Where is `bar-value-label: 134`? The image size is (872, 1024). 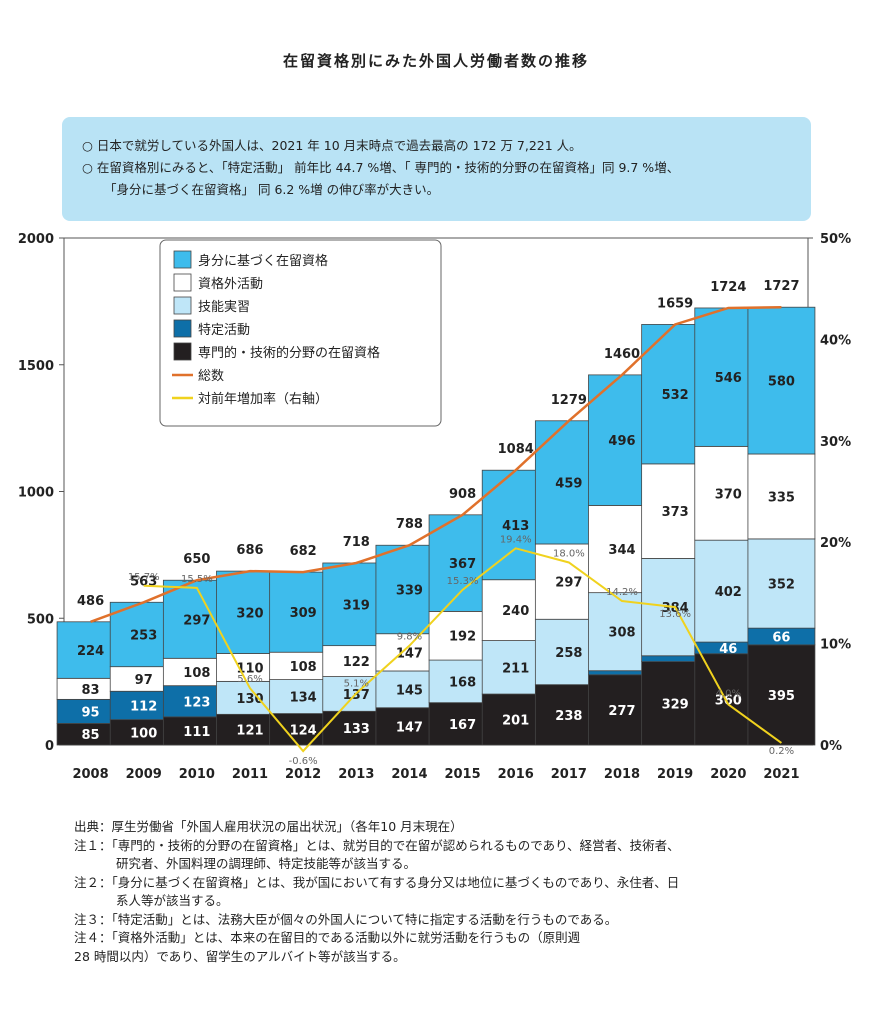
bar-value-label: 134 is located at coordinates (303, 698).